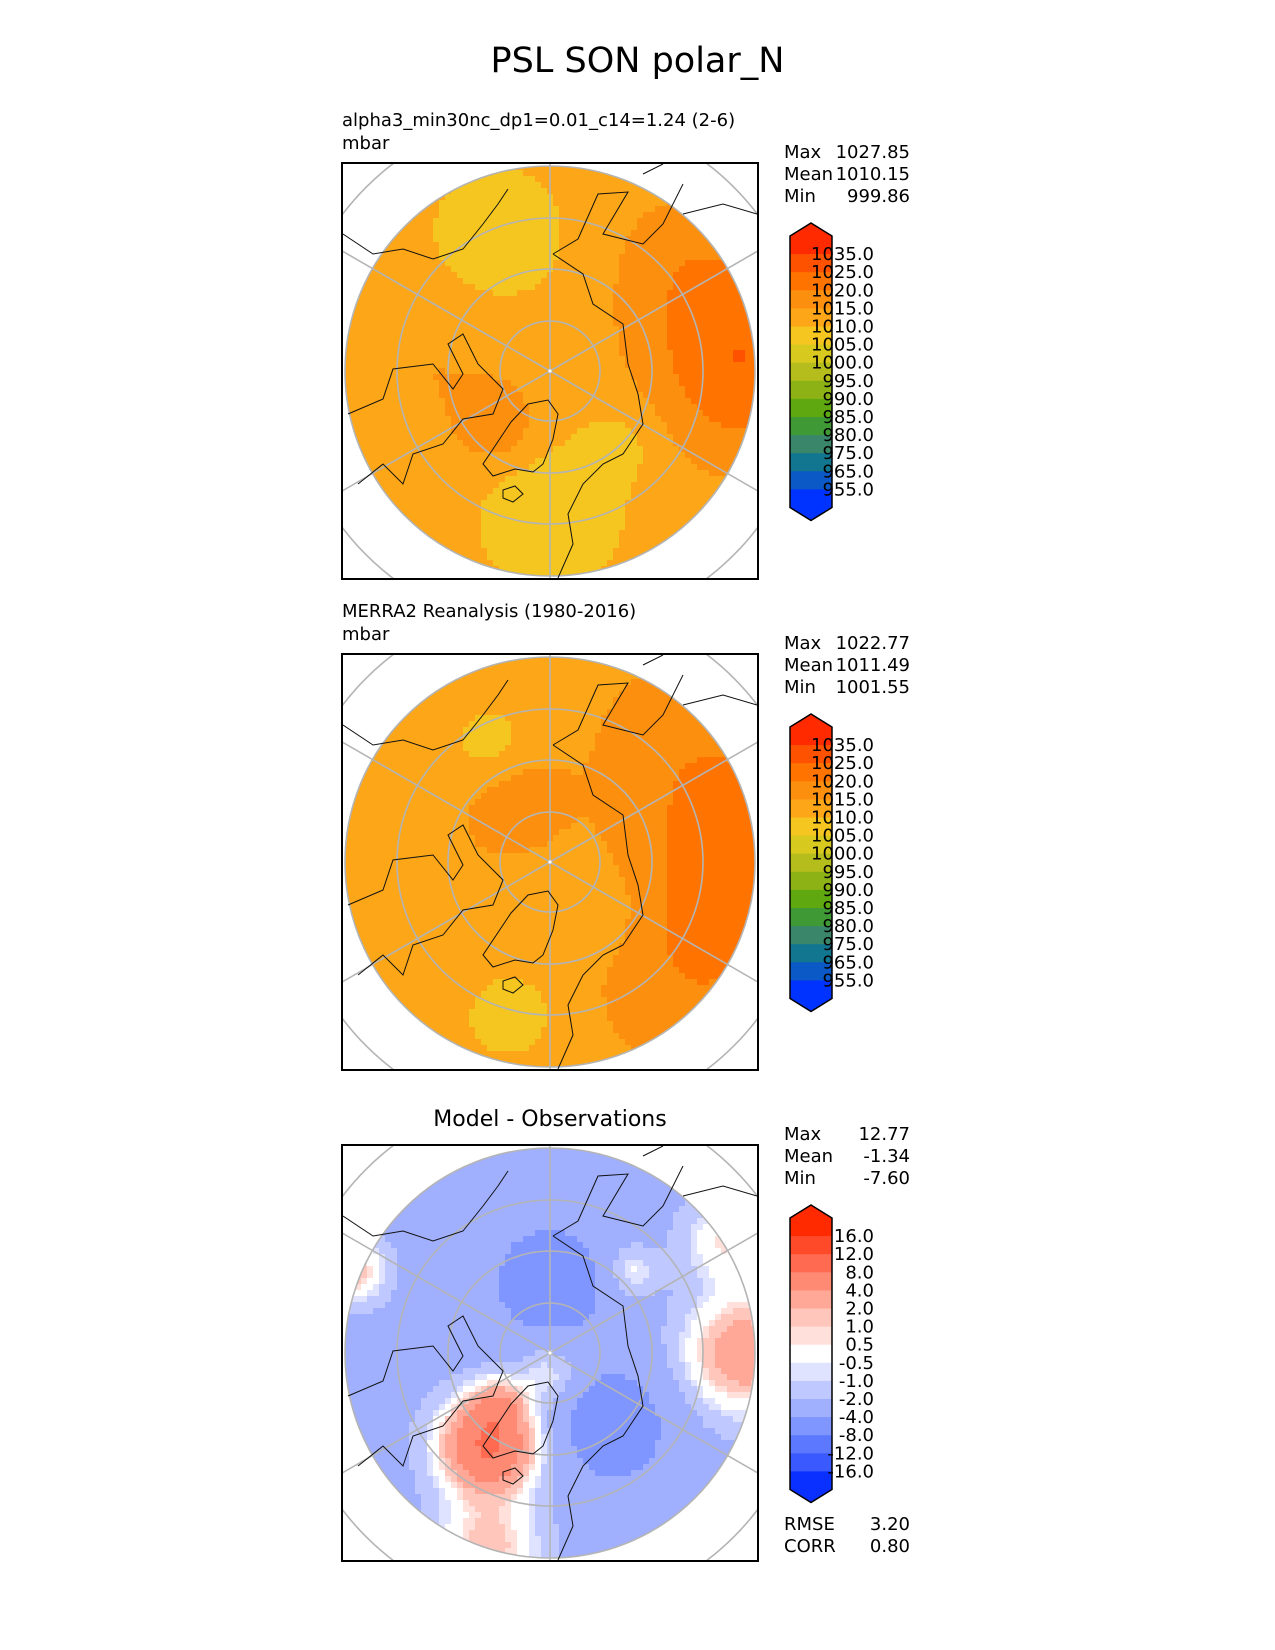  I want to click on stat-value: 1027.85, so click(873, 153).